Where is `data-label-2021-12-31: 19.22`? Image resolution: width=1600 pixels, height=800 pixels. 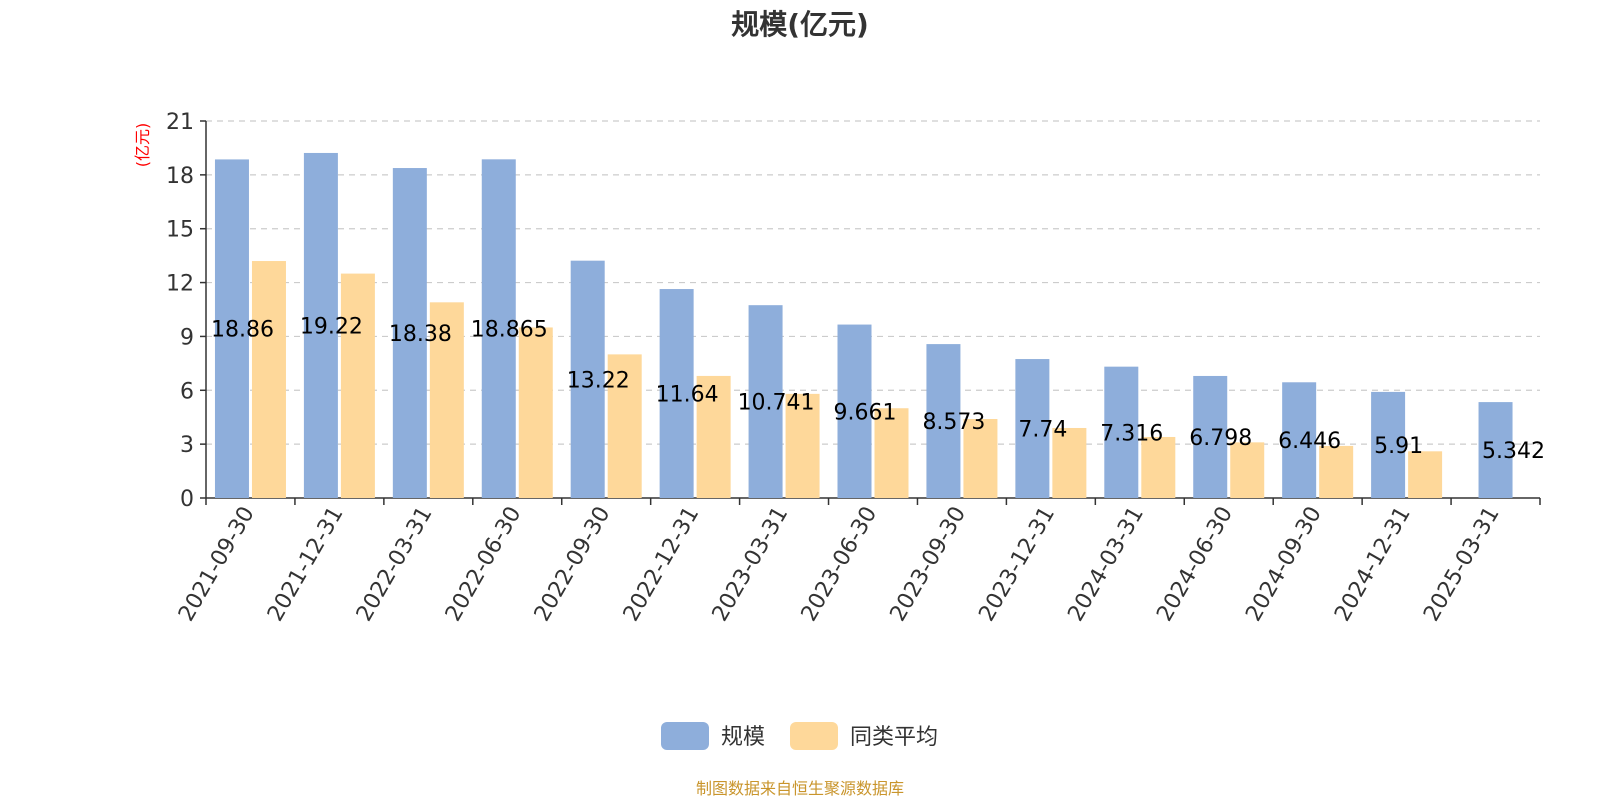 data-label-2021-12-31: 19.22 is located at coordinates (331, 326).